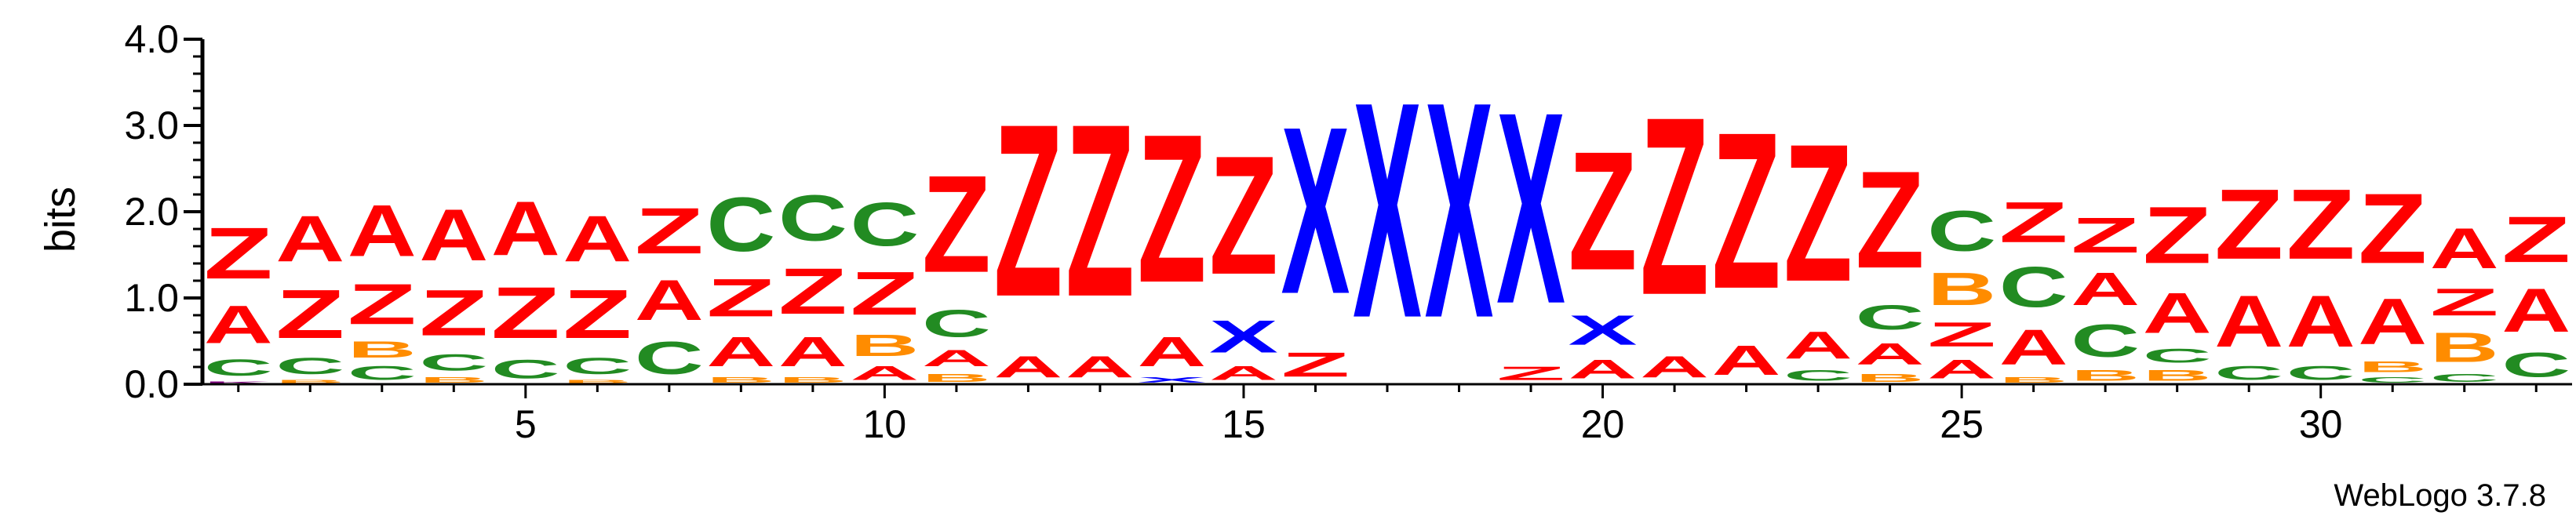 Image resolution: width=2576 pixels, height=523 pixels. I want to click on x-tick-label: 25, so click(1962, 424).